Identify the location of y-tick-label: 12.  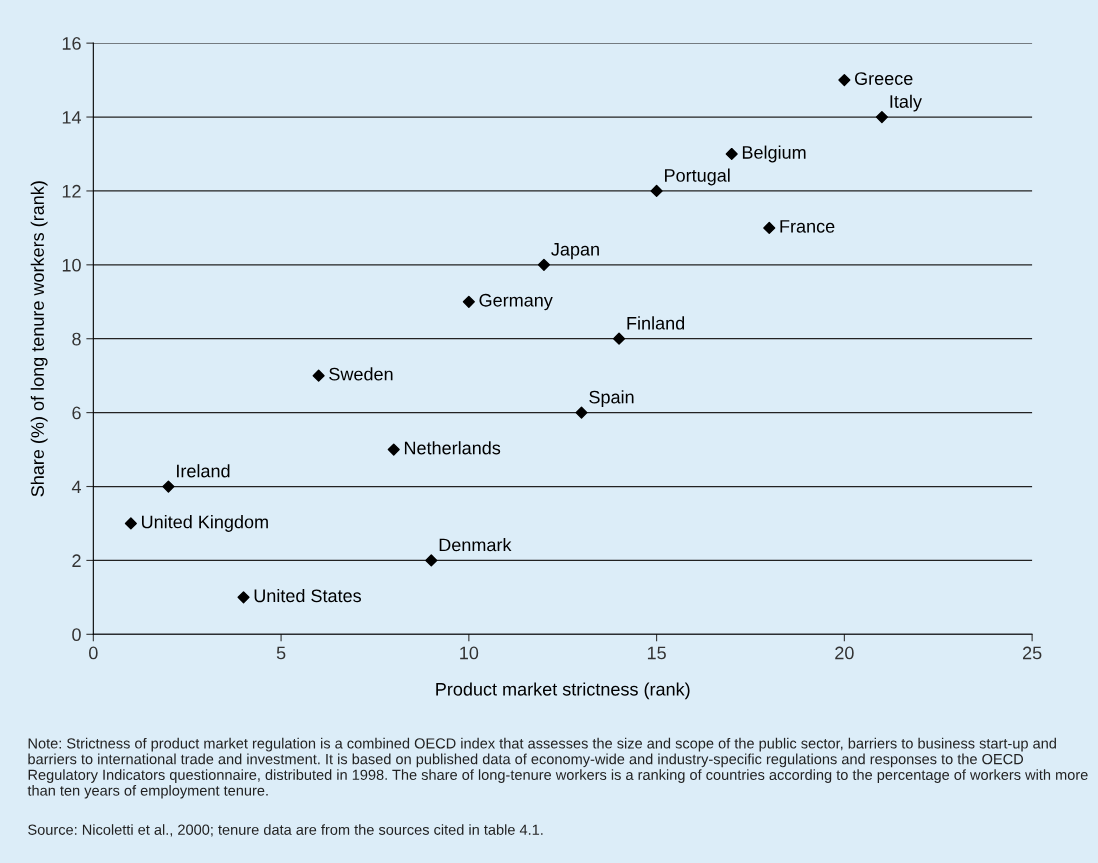
(71, 191).